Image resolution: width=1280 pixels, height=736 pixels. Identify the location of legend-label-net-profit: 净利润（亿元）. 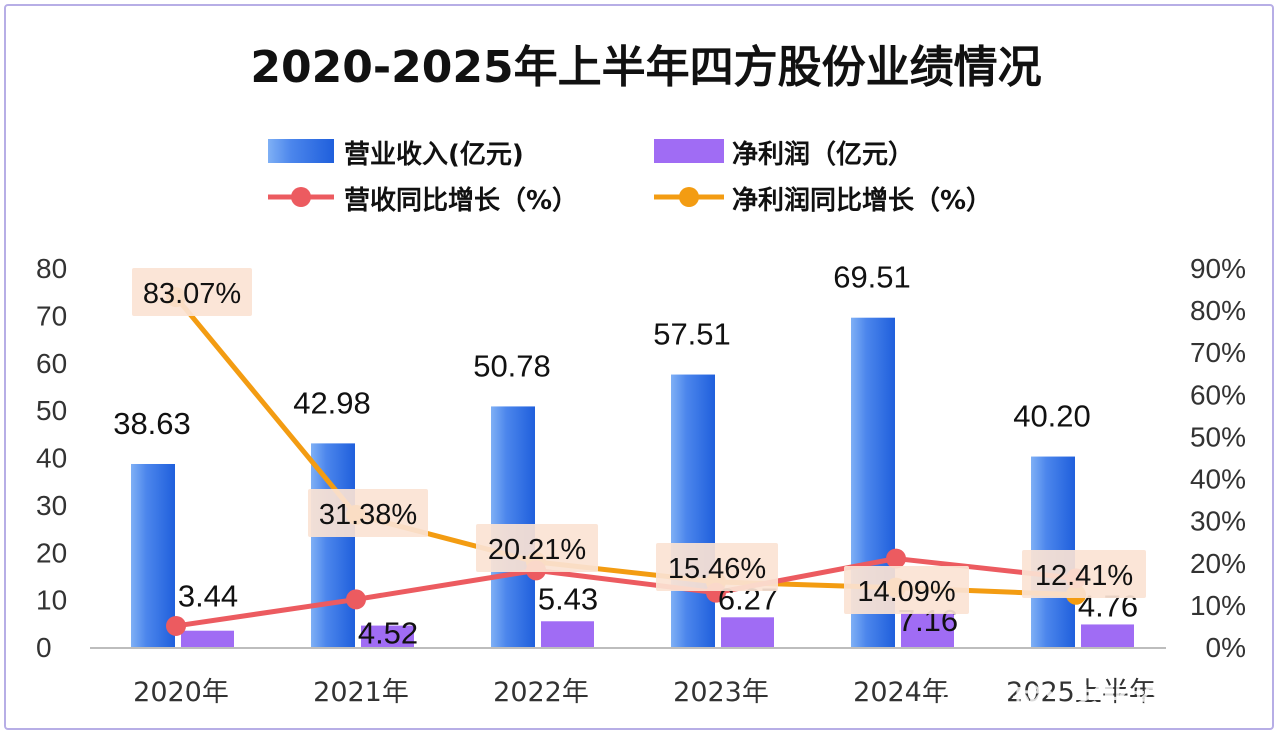
(823, 154).